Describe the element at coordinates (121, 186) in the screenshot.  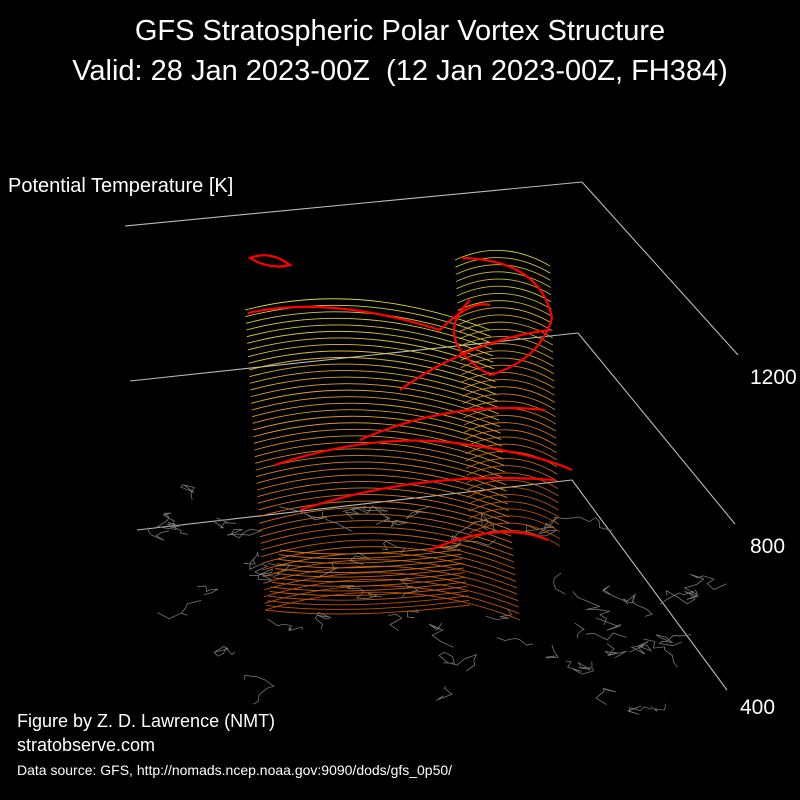
I see `z-axis-label: Potential Temperature [K]` at that location.